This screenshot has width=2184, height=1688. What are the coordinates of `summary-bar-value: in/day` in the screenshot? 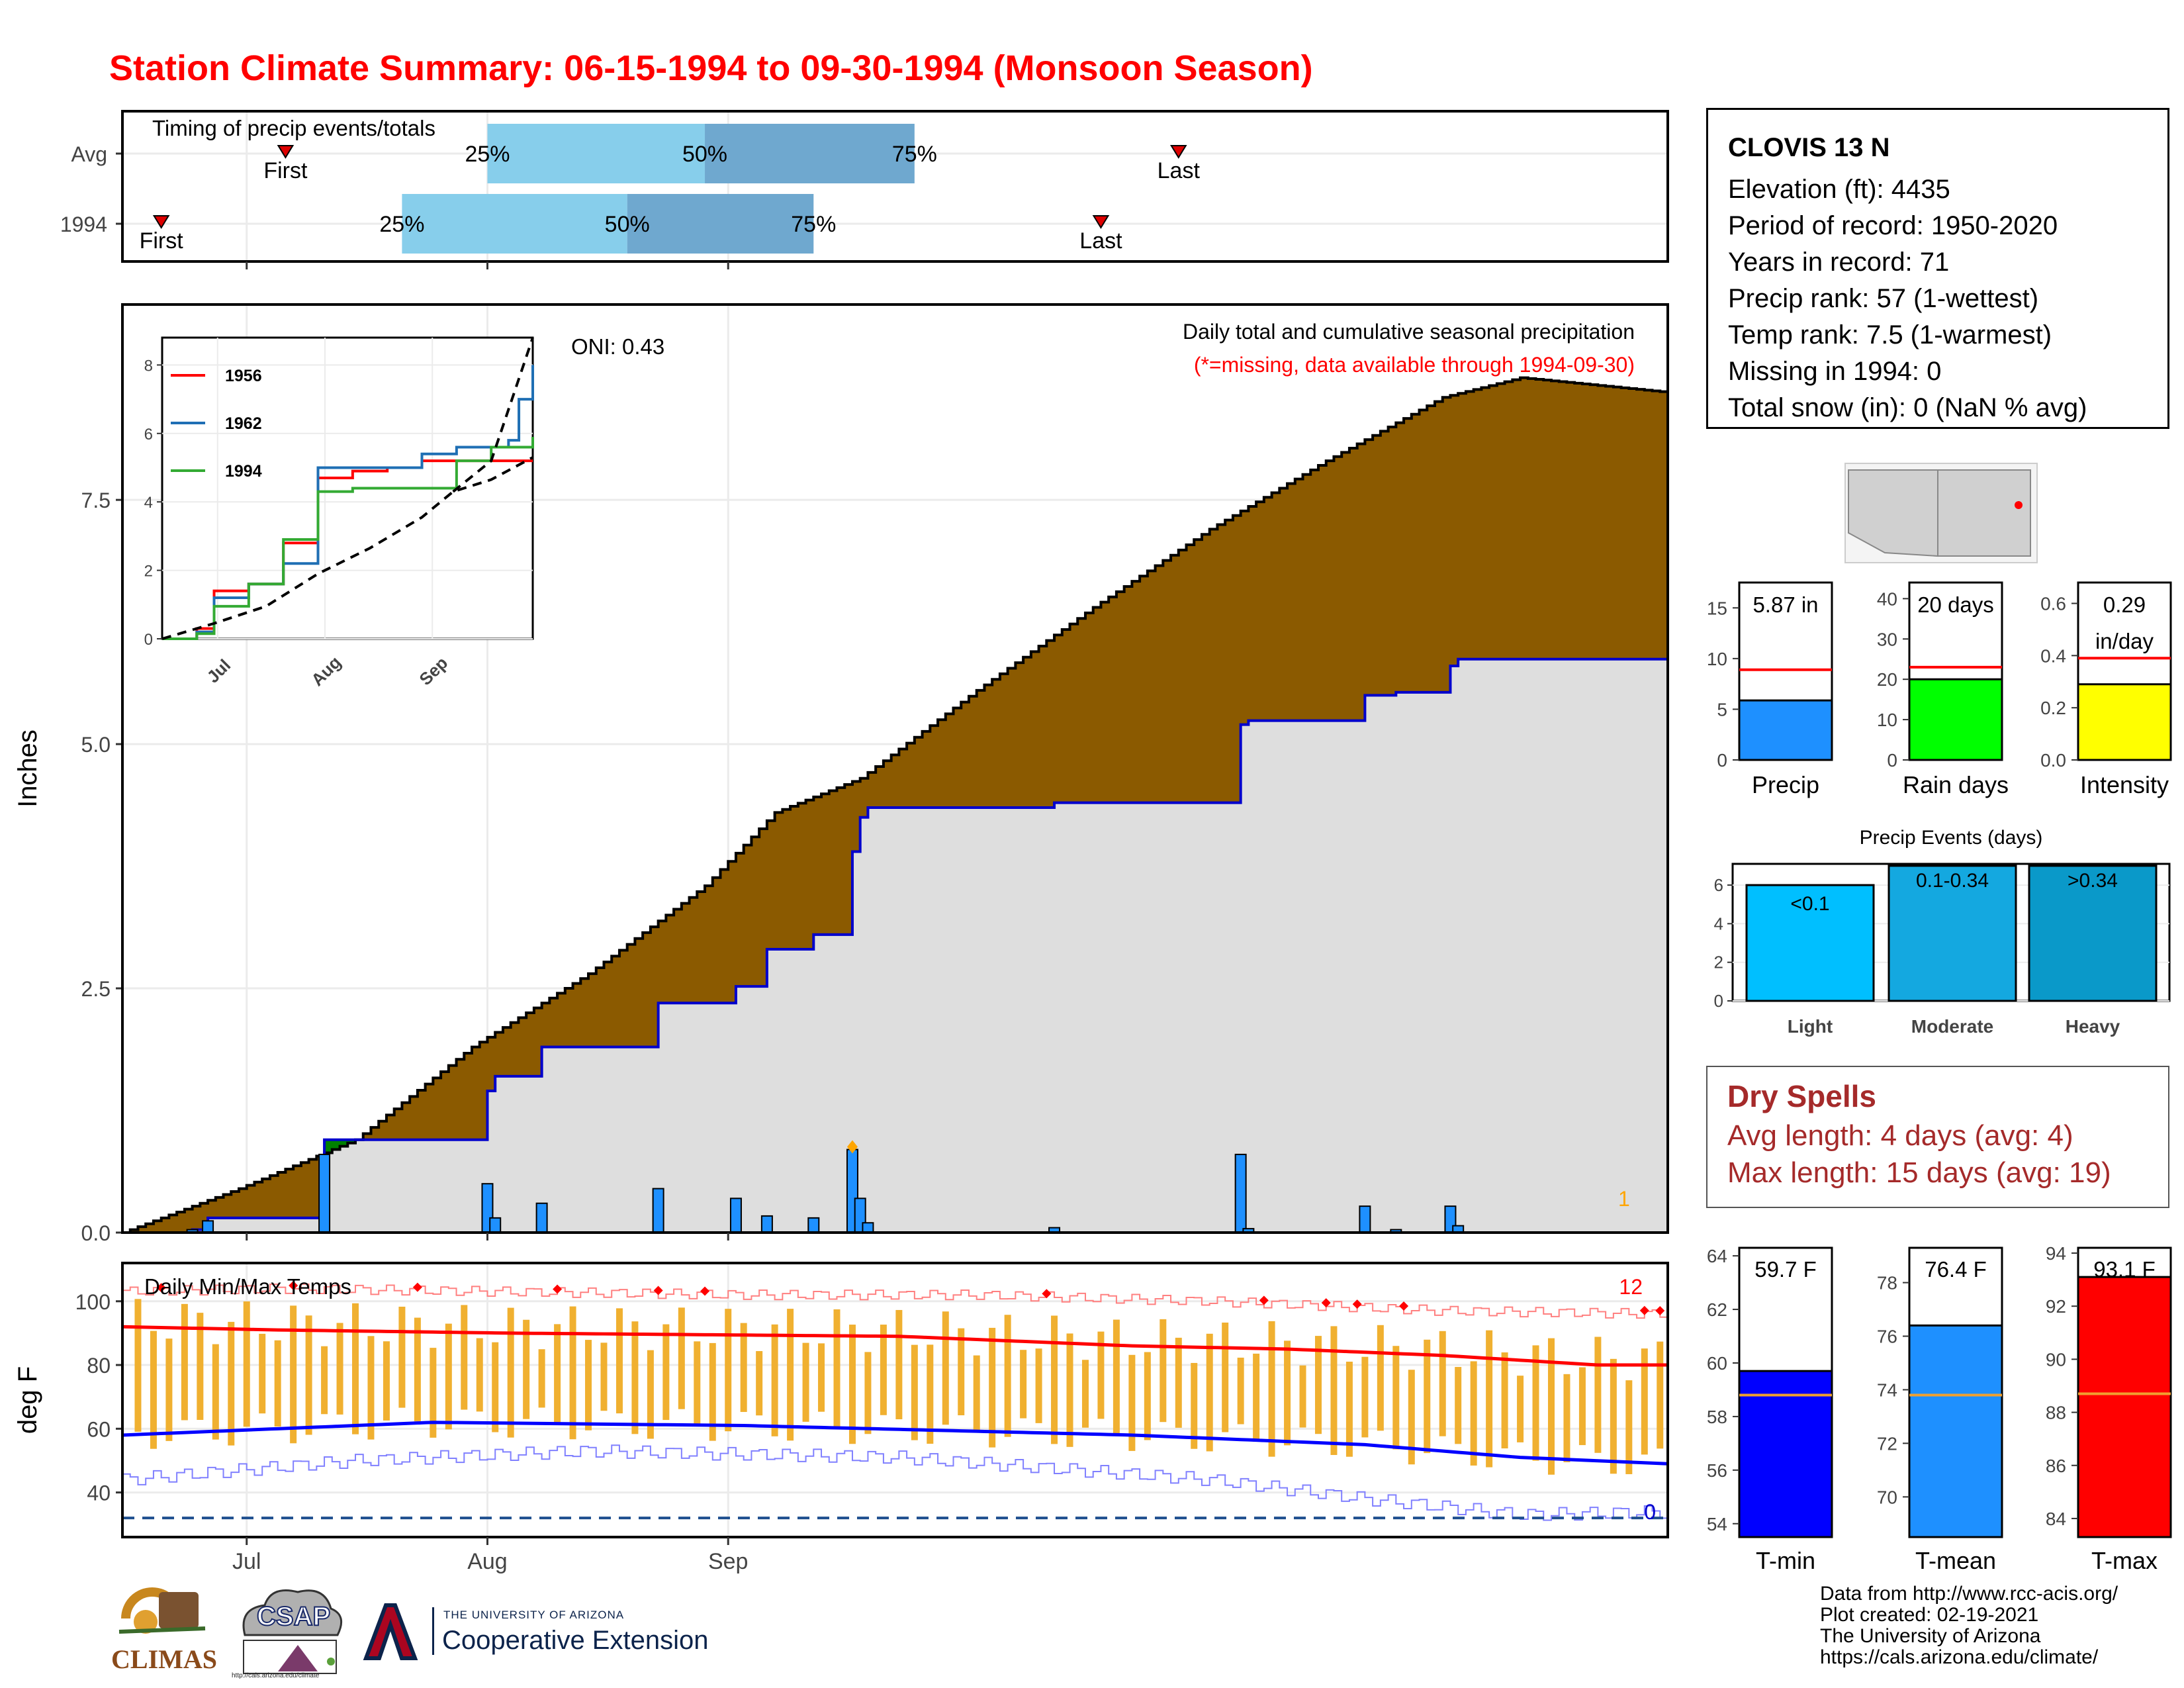 It's located at (2124, 641).